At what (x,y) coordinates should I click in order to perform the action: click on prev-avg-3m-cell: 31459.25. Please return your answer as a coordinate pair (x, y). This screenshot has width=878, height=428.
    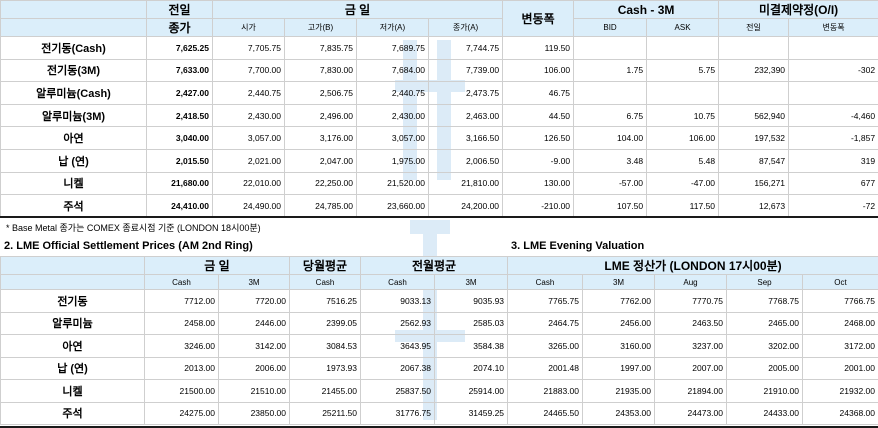
    Looking at the image, I should click on (471, 413).